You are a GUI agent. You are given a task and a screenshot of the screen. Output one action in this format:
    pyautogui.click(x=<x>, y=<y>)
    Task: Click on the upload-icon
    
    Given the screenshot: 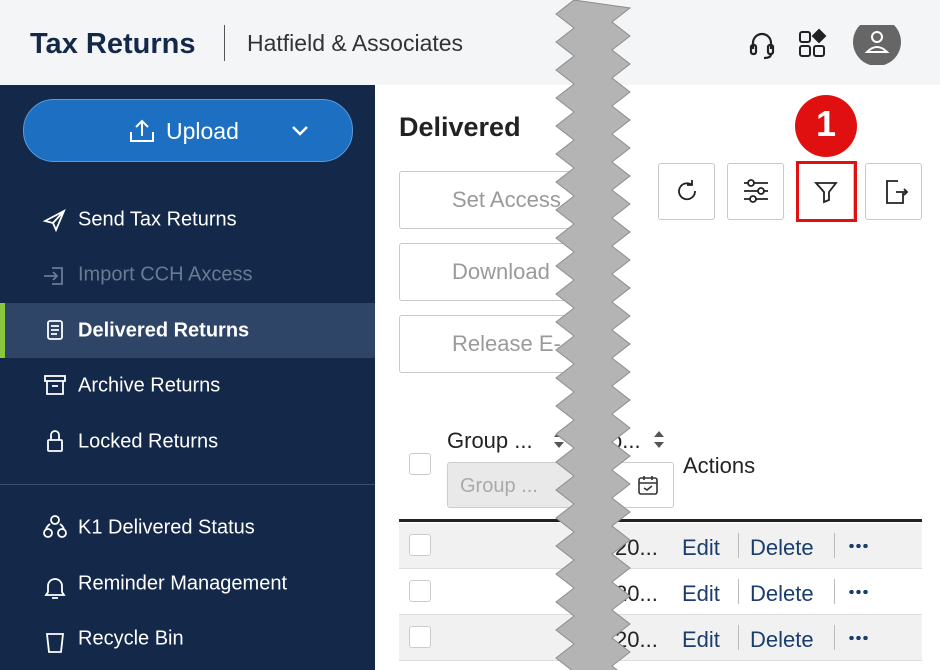 What is the action you would take?
    pyautogui.click(x=142, y=130)
    